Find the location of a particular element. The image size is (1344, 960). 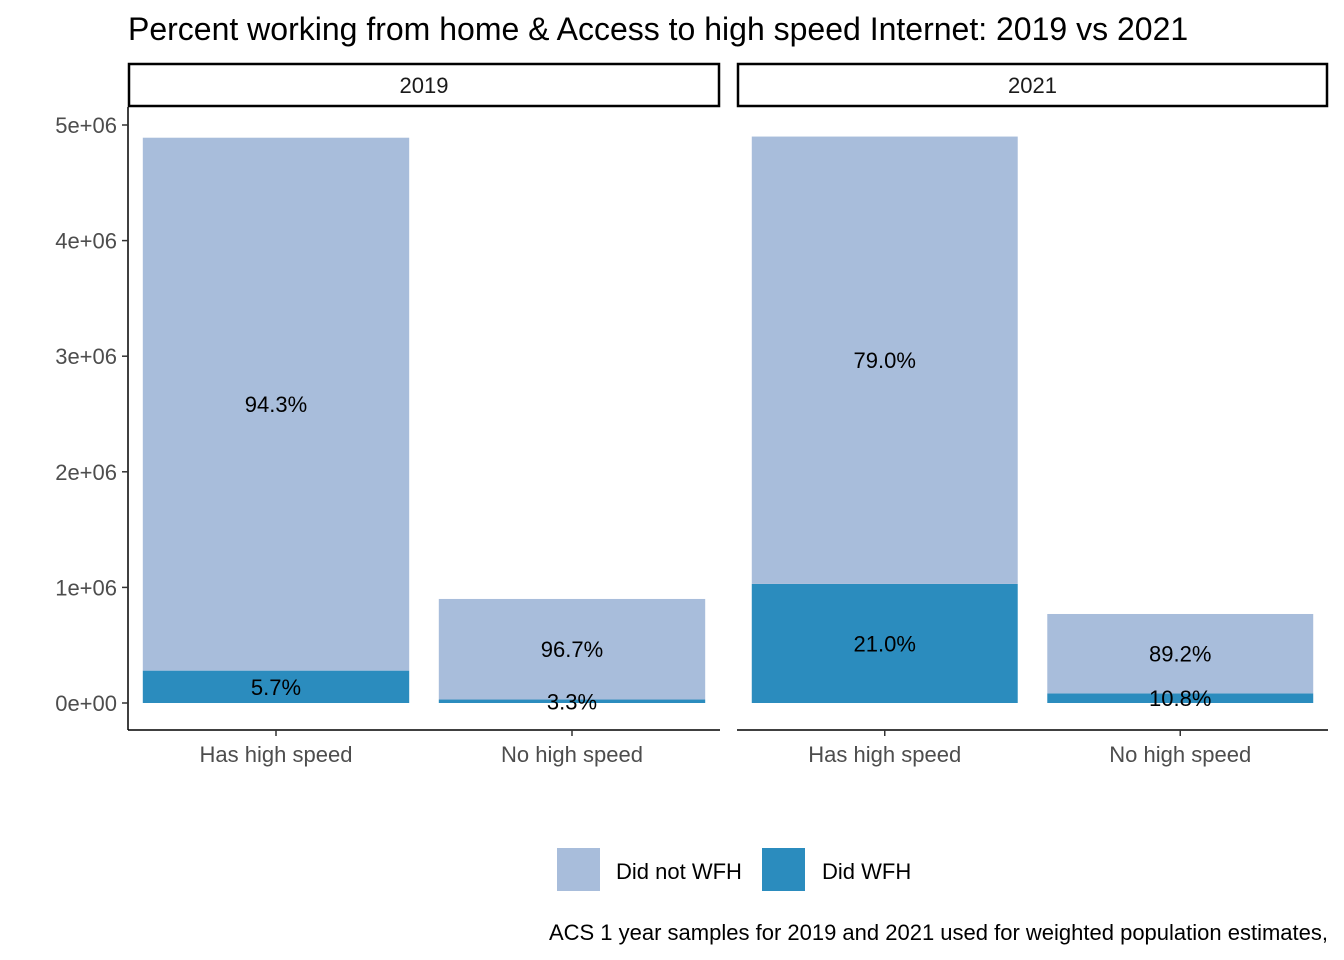

y-tick-label: 5e+06 is located at coordinates (86, 125).